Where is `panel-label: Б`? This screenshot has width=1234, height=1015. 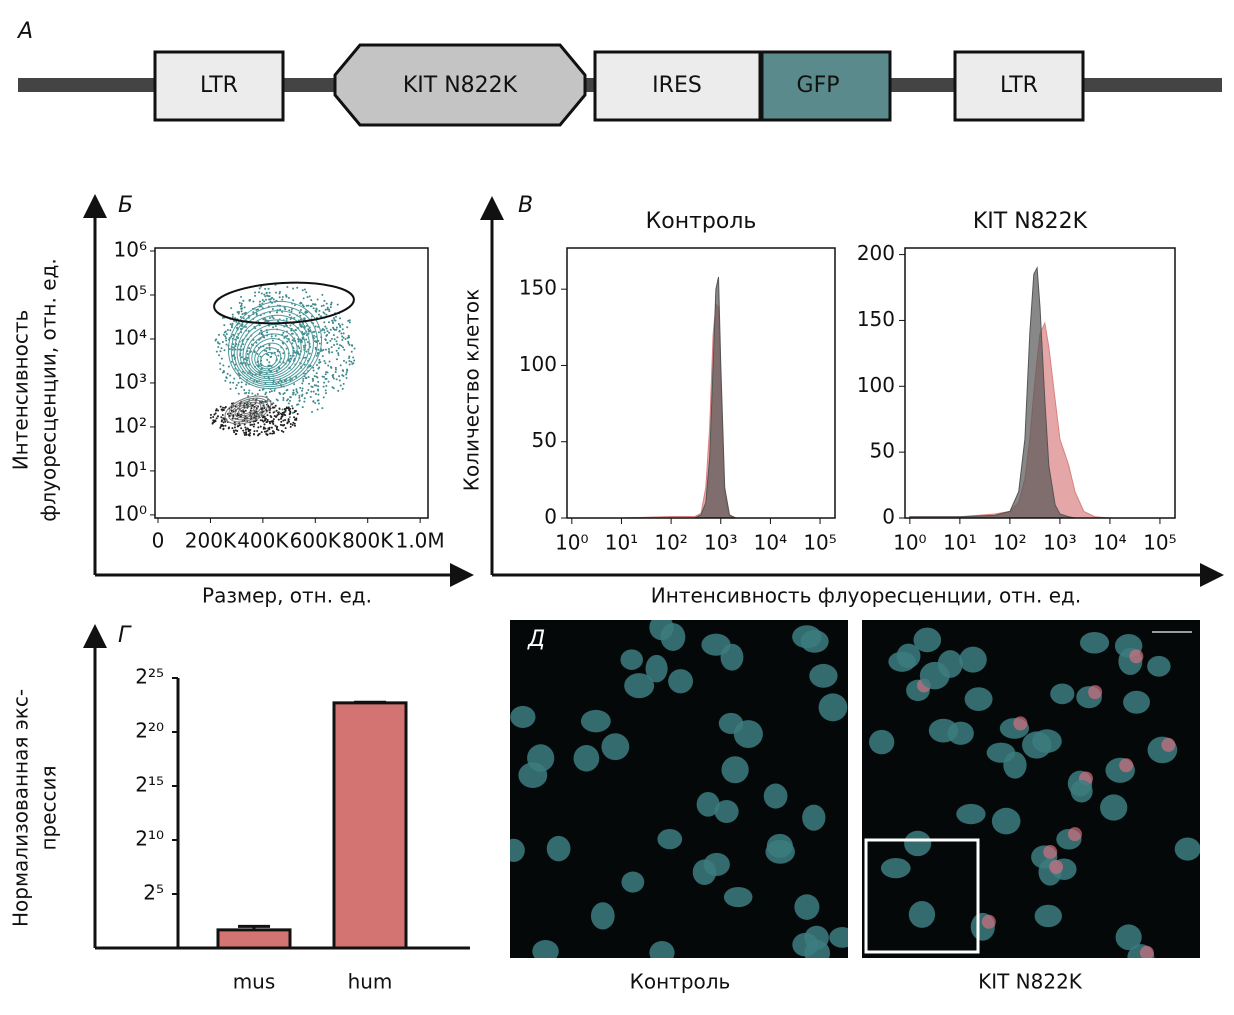
panel-label: Б is located at coordinates (125, 205).